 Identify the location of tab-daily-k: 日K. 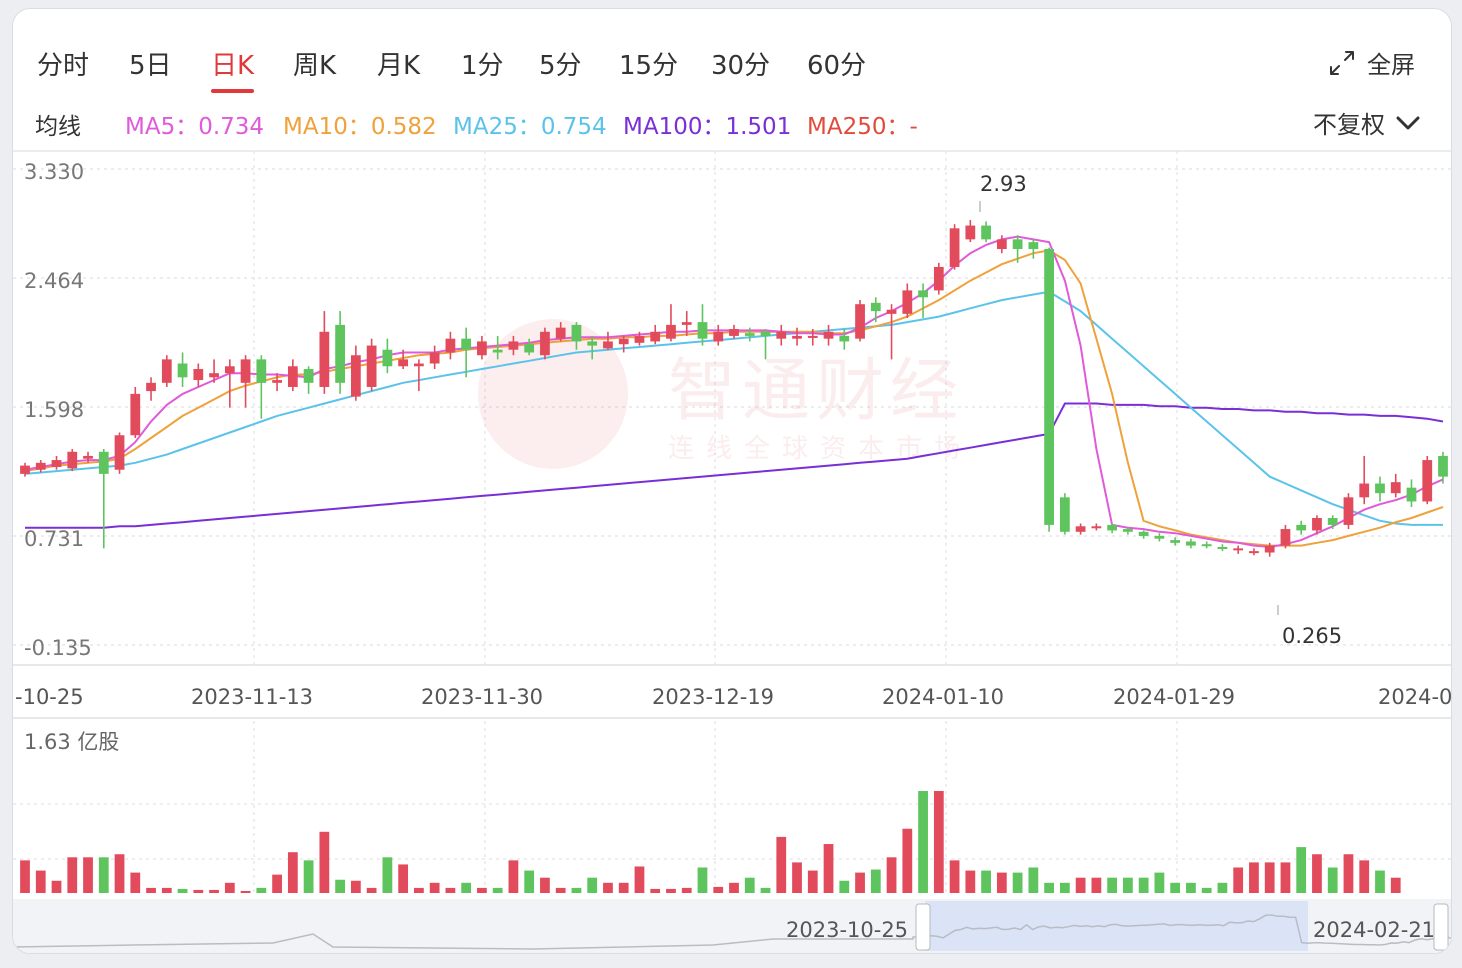
(233, 69).